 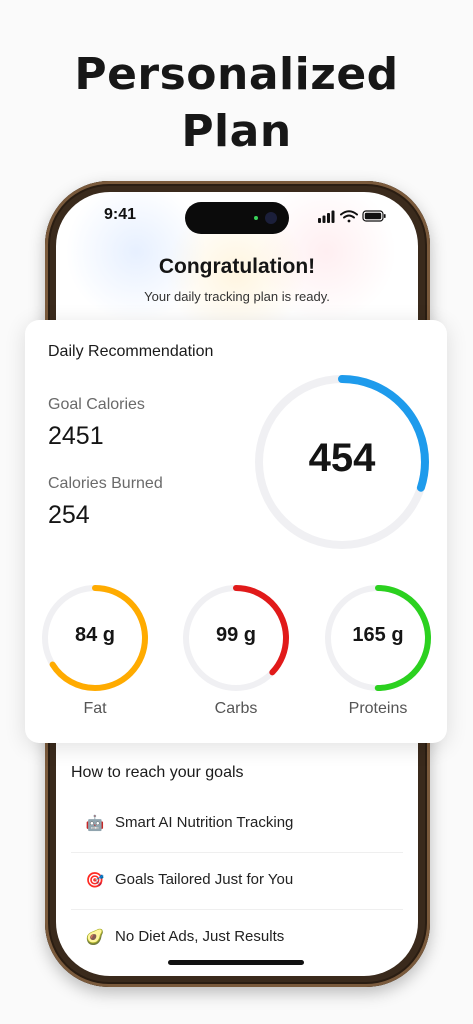 What do you see at coordinates (95, 823) in the screenshot?
I see `robot-icon: 🤖` at bounding box center [95, 823].